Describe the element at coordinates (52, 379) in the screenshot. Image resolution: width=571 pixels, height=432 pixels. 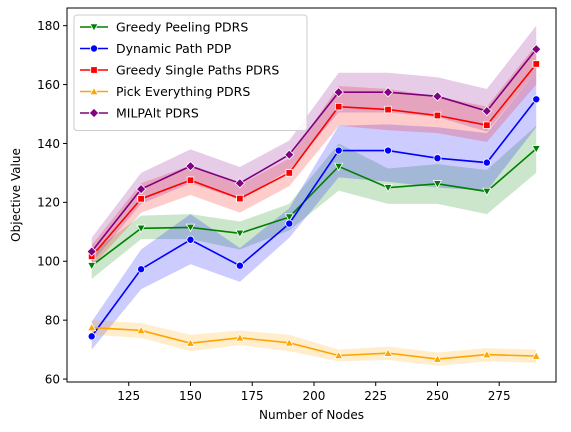
I see `y-tick-label: 60` at that location.